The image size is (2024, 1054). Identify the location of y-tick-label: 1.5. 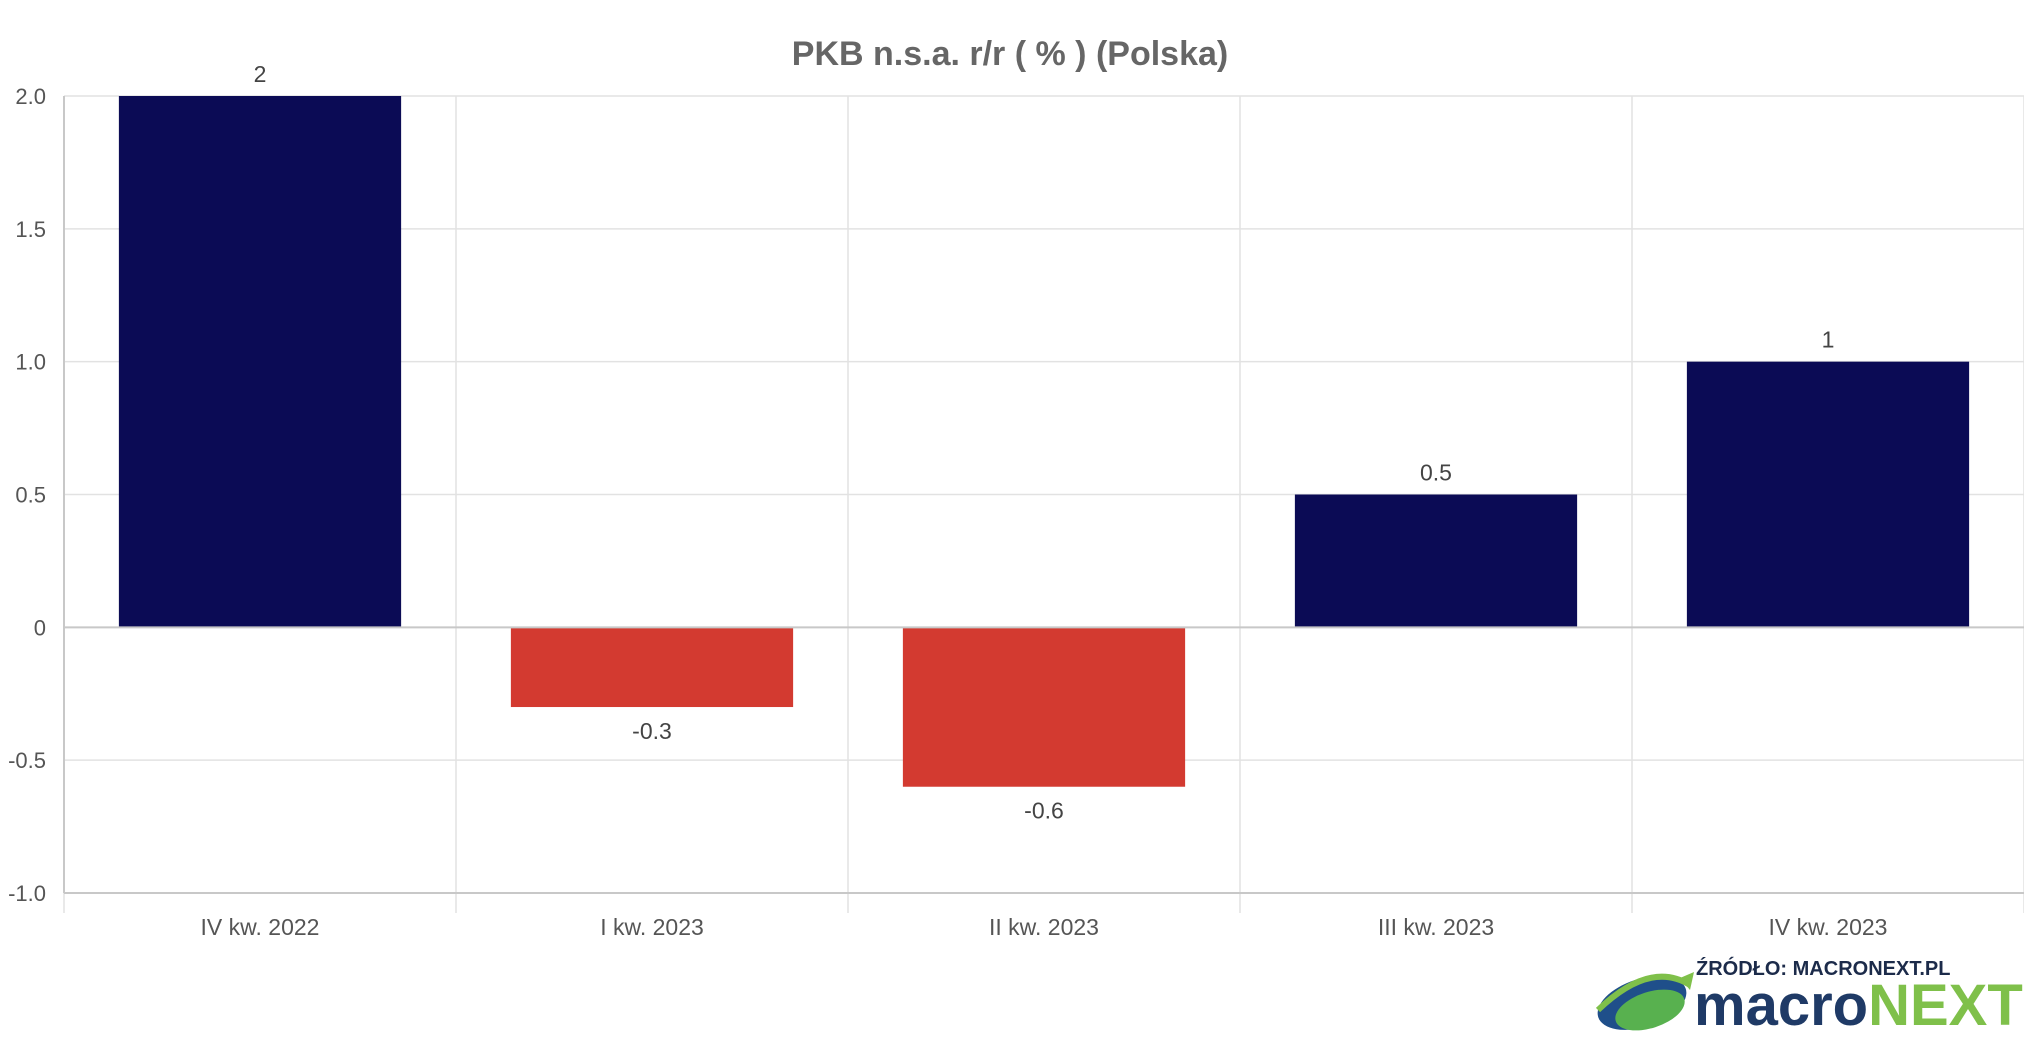
(30, 229).